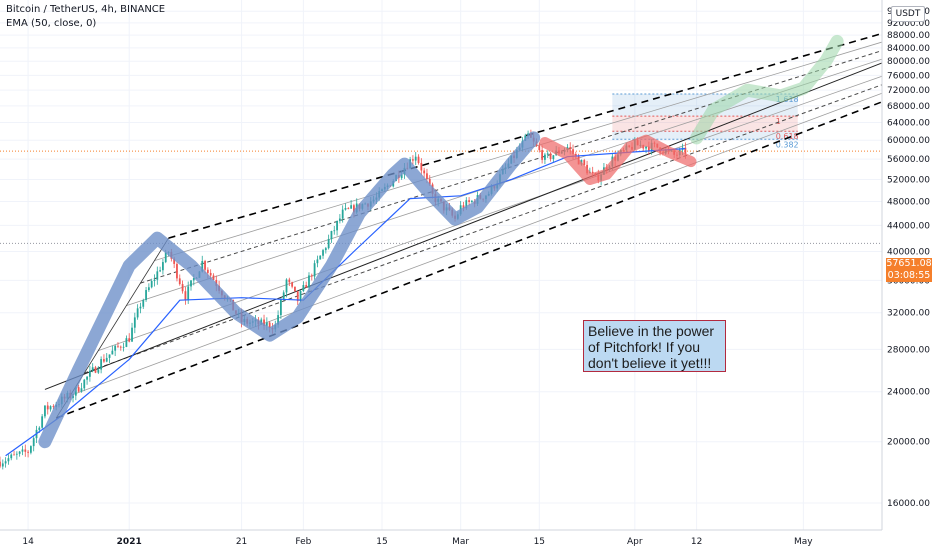 Image resolution: width=932 pixels, height=550 pixels. I want to click on price-tick-label: 72000.00, so click(908, 91).